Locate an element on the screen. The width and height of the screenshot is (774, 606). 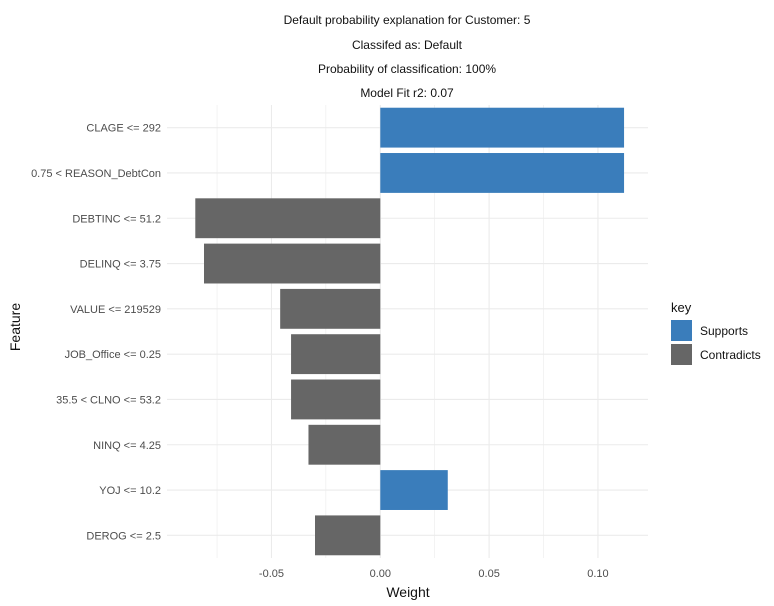
legend: key Supports Contradicts is located at coordinates (716, 332).